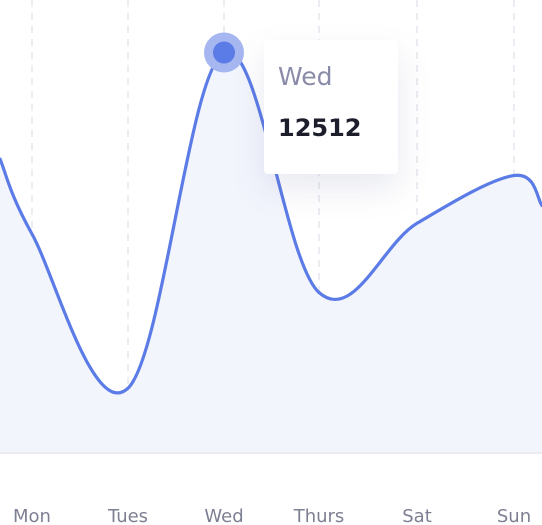 The height and width of the screenshot is (525, 542). I want to click on x-tick-label-sat: Sat, so click(417, 515).